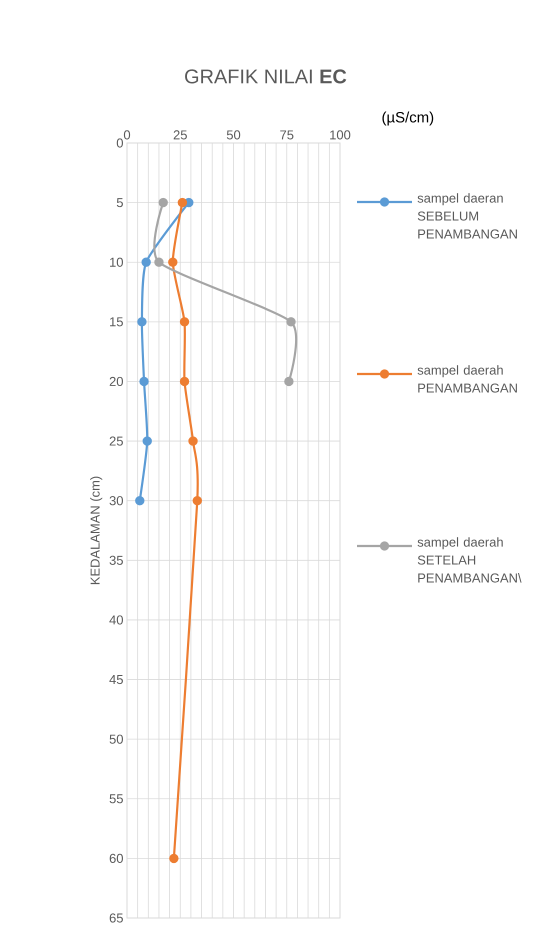 This screenshot has width=547, height=944. What do you see at coordinates (233, 135) in the screenshot?
I see `x-tick-label: 50` at bounding box center [233, 135].